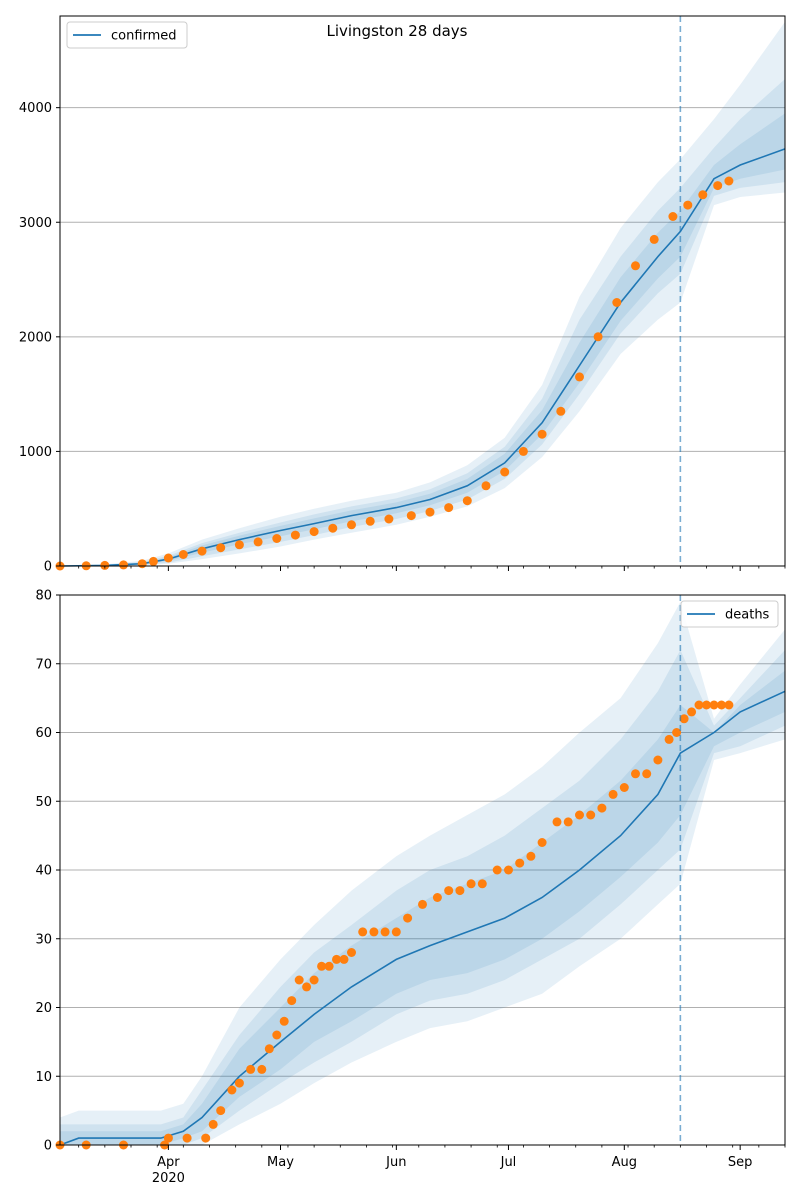 This screenshot has height=1204, width=800. I want to click on x-tick-label: Jun, so click(395, 1162).